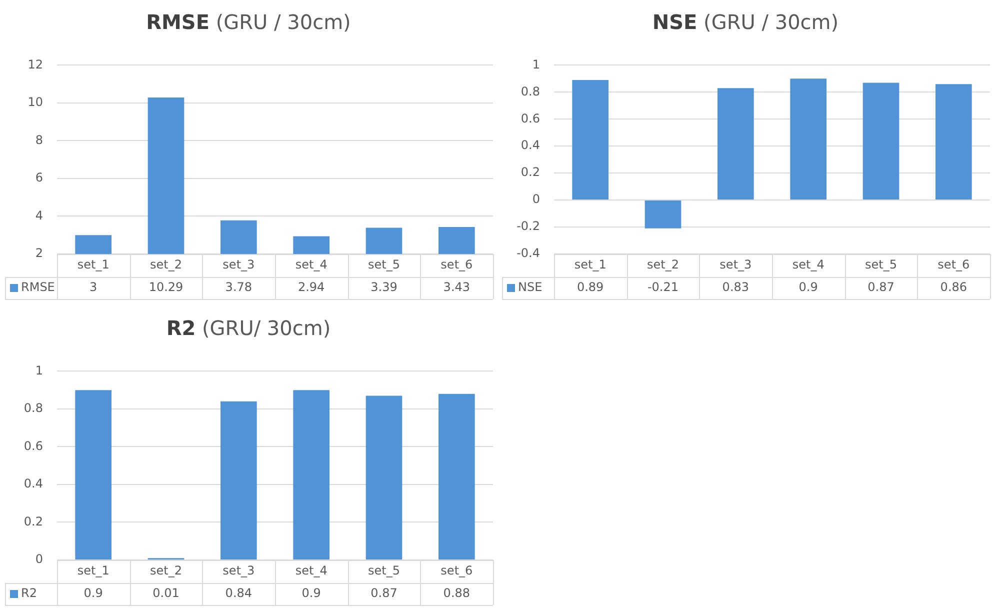  I want to click on data-label: 0.84, so click(238, 593).